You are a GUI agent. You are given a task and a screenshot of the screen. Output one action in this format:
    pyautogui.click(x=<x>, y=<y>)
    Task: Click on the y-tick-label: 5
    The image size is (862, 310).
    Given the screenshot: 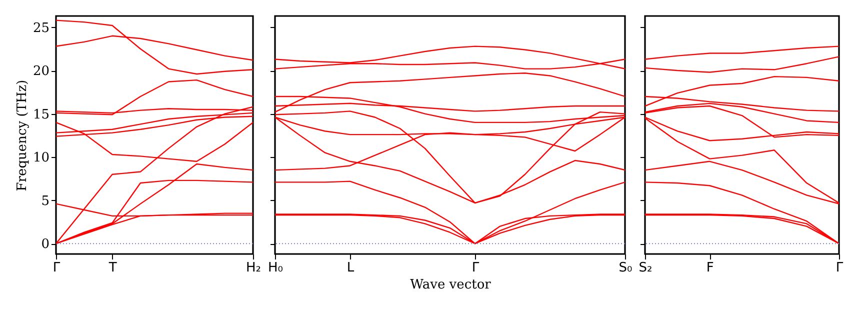 What is the action you would take?
    pyautogui.click(x=45, y=201)
    